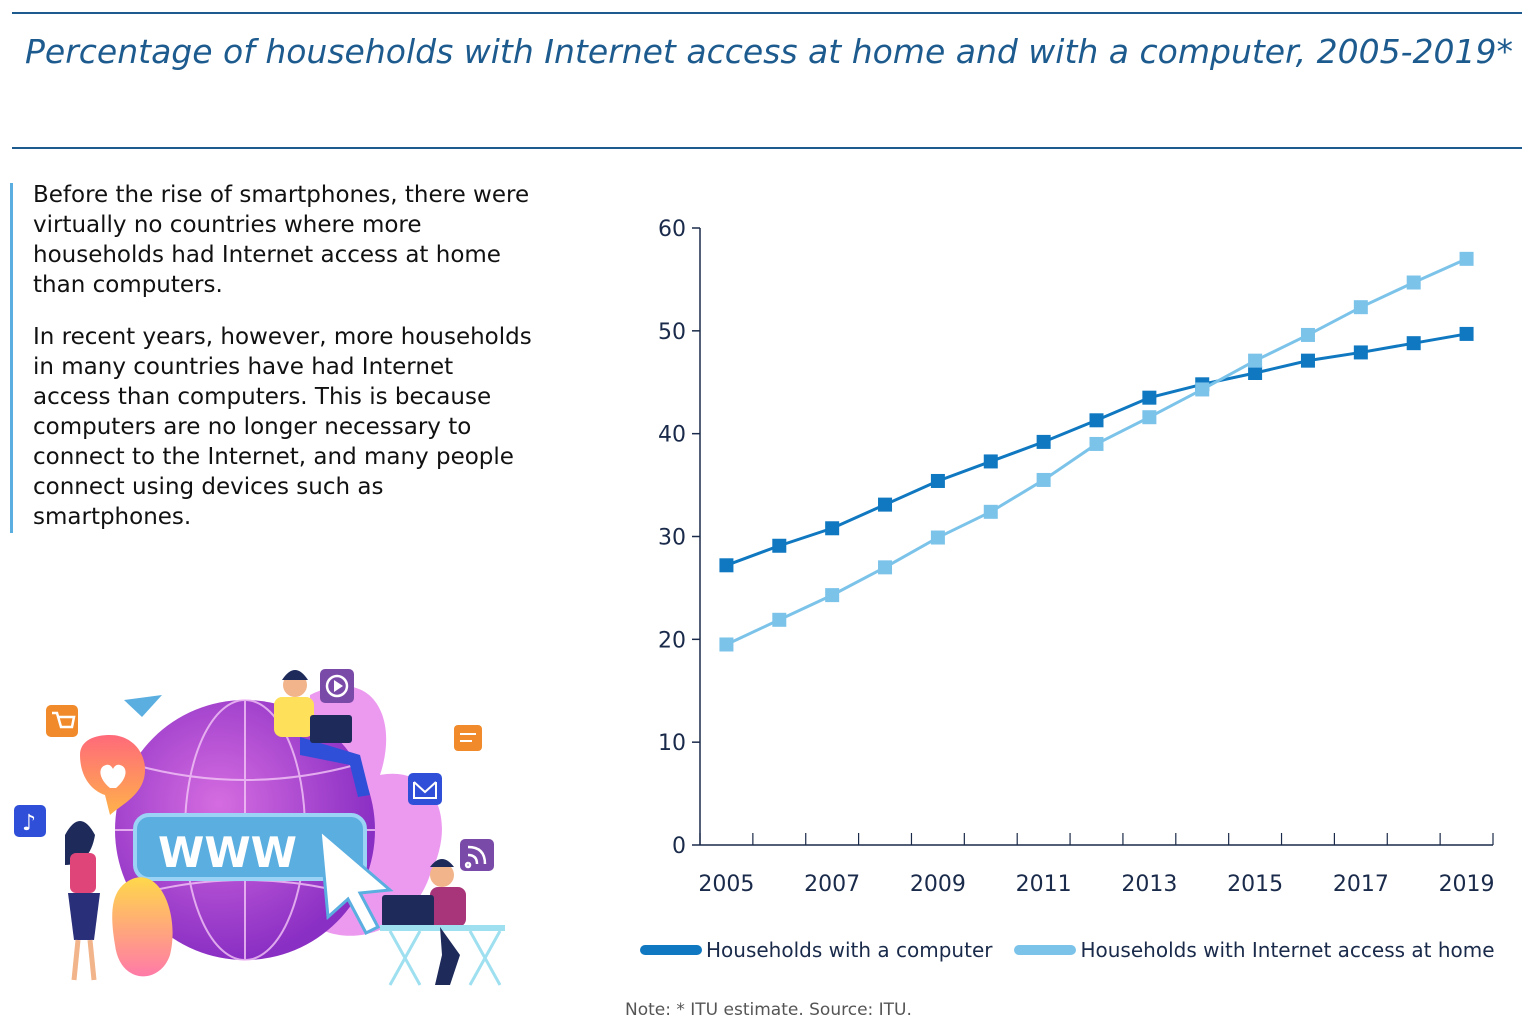 The image size is (1538, 1028). Describe the element at coordinates (142, 927) in the screenshot. I see `yellow-blob-shape` at that location.